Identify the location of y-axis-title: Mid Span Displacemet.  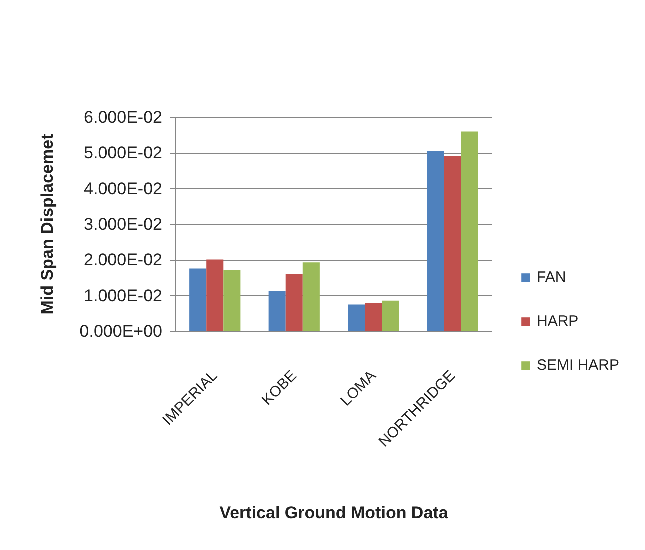
(47, 224).